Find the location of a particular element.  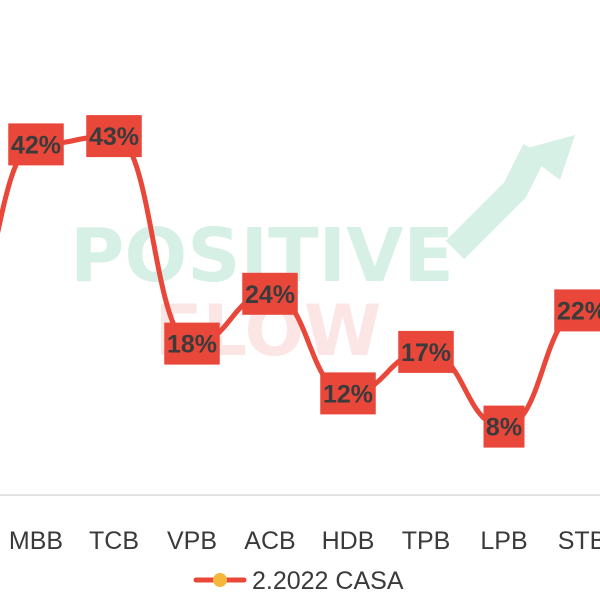

data-label-value: 24% is located at coordinates (270, 295).